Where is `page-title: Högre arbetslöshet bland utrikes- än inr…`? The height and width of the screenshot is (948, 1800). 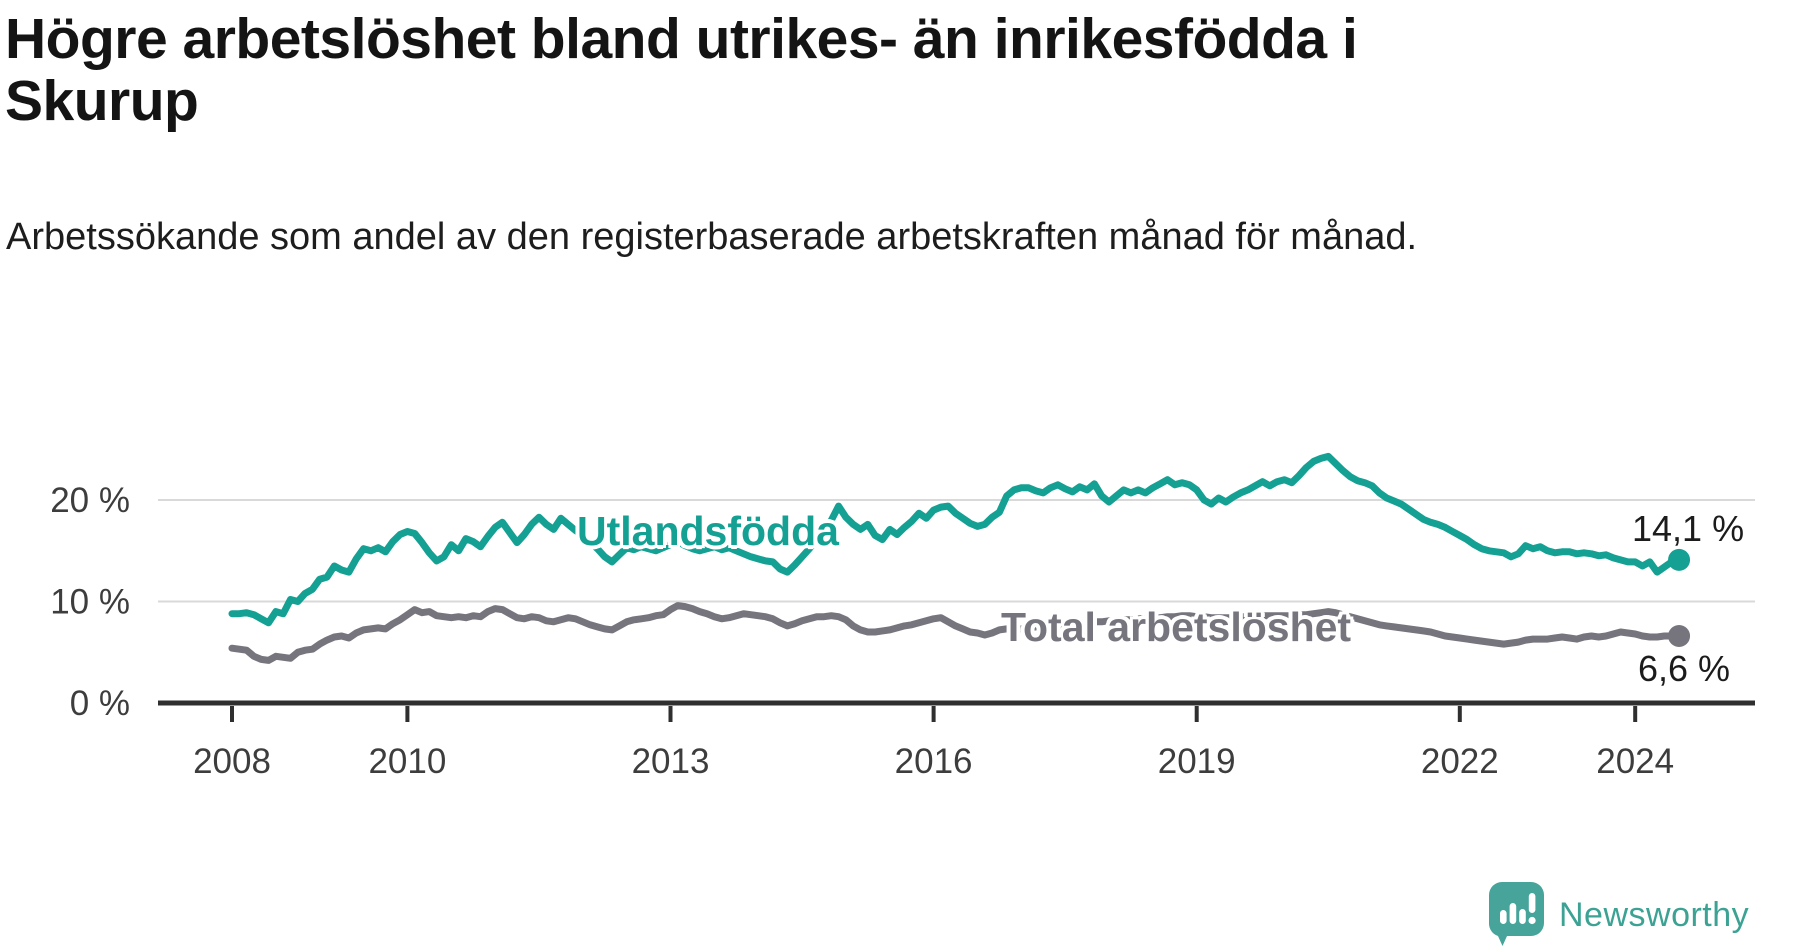
page-title: Högre arbetslöshet bland utrikes- än inr… is located at coordinates (681, 70).